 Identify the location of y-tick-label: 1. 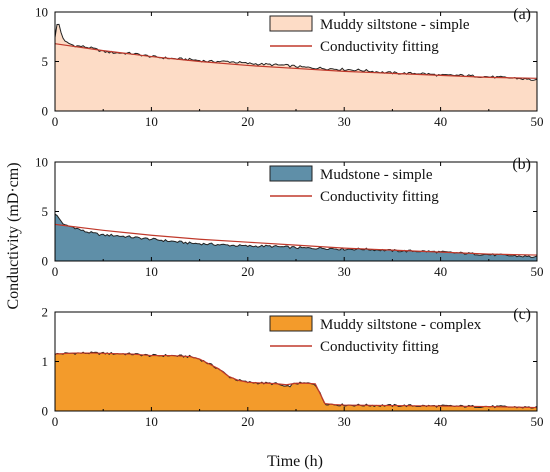
(45, 361).